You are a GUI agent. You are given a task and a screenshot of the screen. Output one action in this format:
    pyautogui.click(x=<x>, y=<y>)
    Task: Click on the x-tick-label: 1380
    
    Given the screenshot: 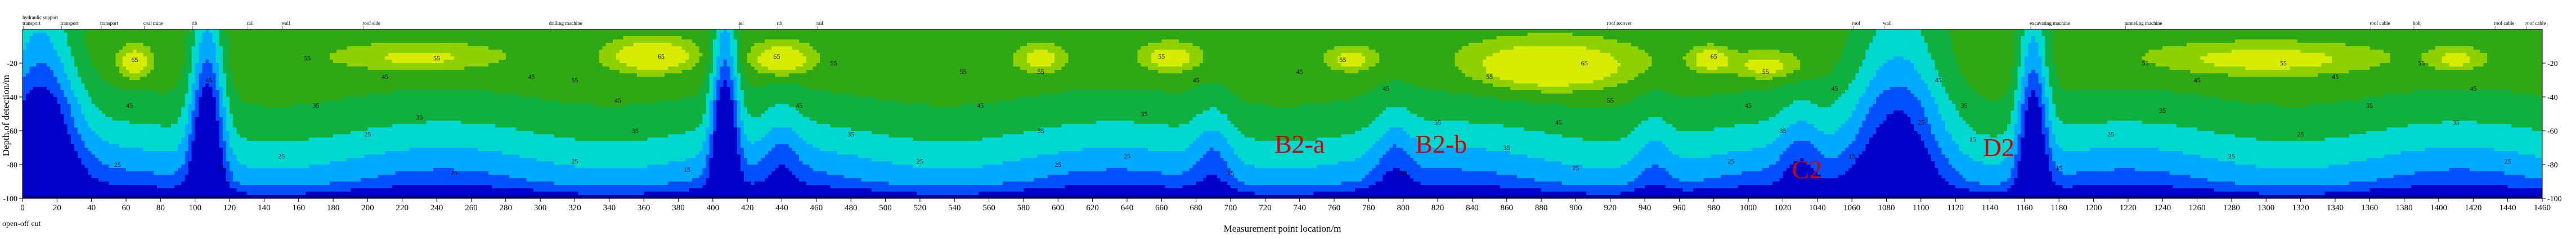 What is the action you would take?
    pyautogui.click(x=2405, y=208)
    